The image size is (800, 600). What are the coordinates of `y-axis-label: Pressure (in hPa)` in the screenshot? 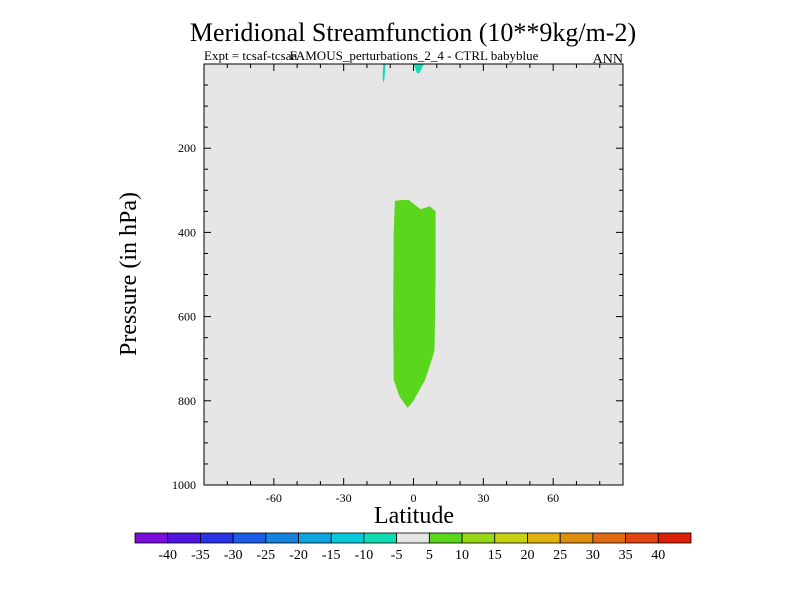 It's located at (129, 274).